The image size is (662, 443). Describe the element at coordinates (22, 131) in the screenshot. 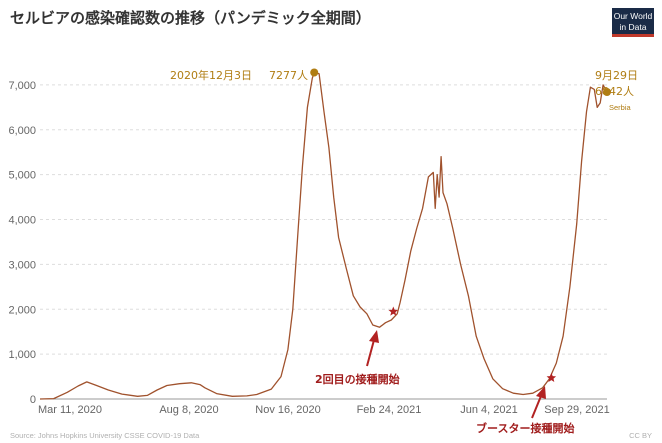

I see `y-tick-label: 6,000` at that location.